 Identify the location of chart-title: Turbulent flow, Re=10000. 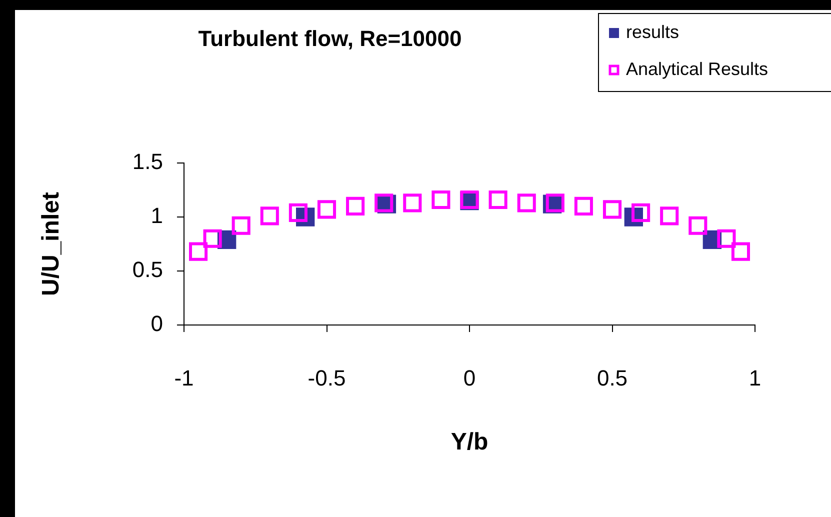
(330, 39).